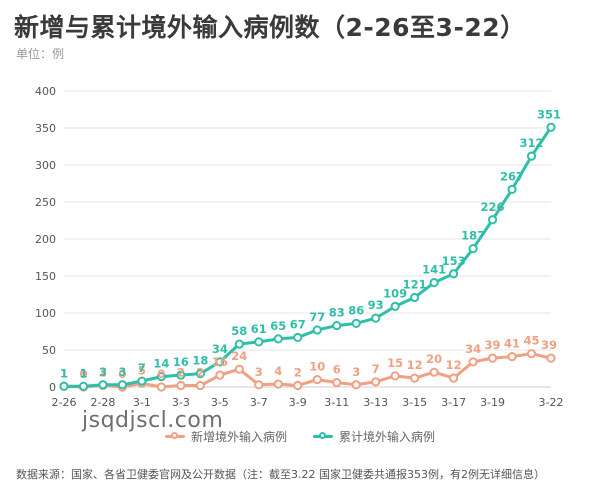 Image resolution: width=600 pixels, height=496 pixels. What do you see at coordinates (45, 91) in the screenshot?
I see `y-tick-label: 400` at bounding box center [45, 91].